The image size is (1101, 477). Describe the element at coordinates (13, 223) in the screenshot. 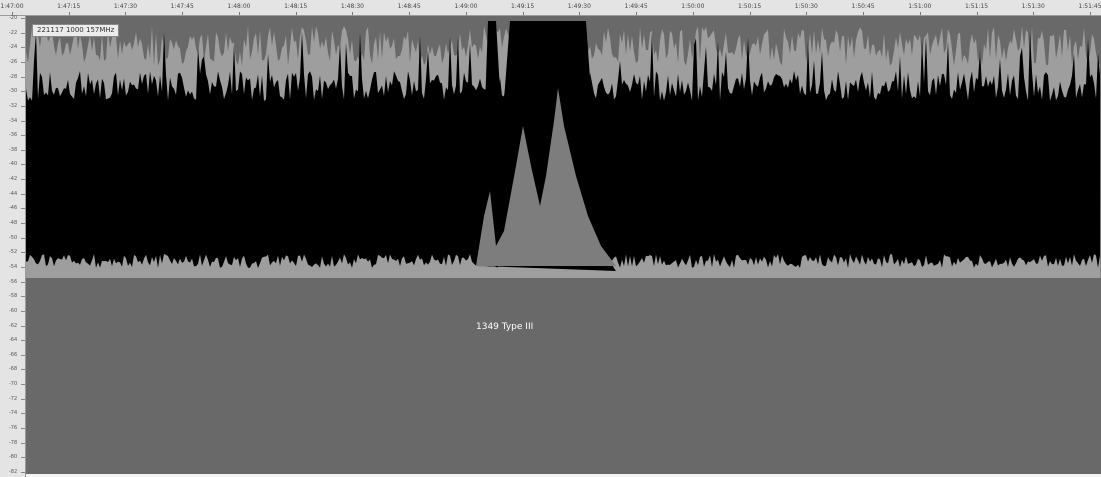

I see `level-tick-label: -48` at that location.